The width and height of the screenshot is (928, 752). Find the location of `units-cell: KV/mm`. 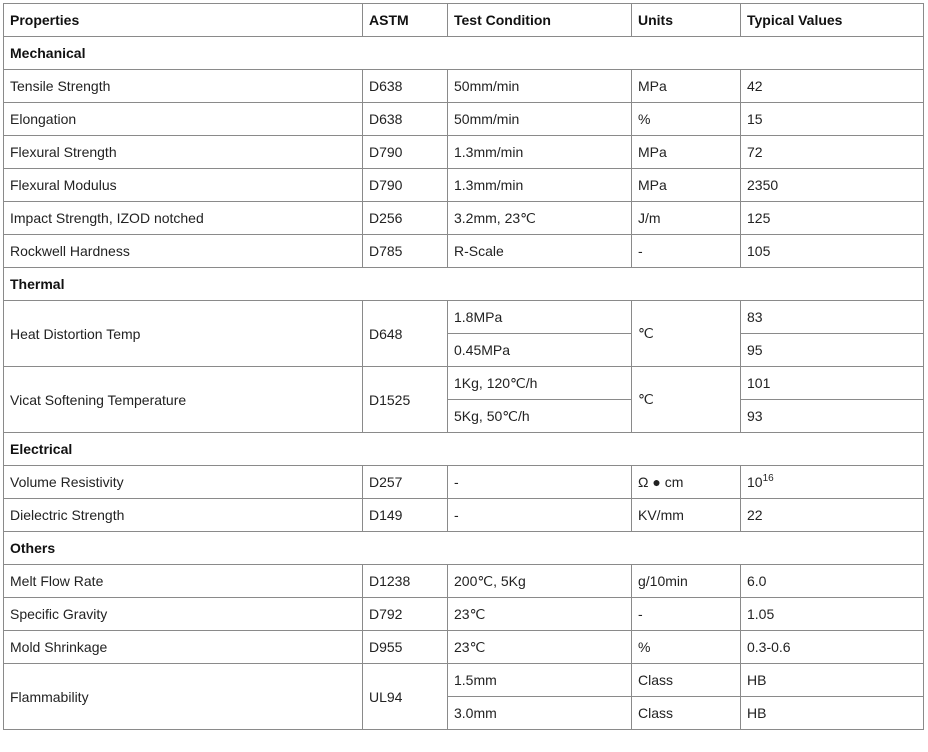

units-cell: KV/mm is located at coordinates (686, 515).